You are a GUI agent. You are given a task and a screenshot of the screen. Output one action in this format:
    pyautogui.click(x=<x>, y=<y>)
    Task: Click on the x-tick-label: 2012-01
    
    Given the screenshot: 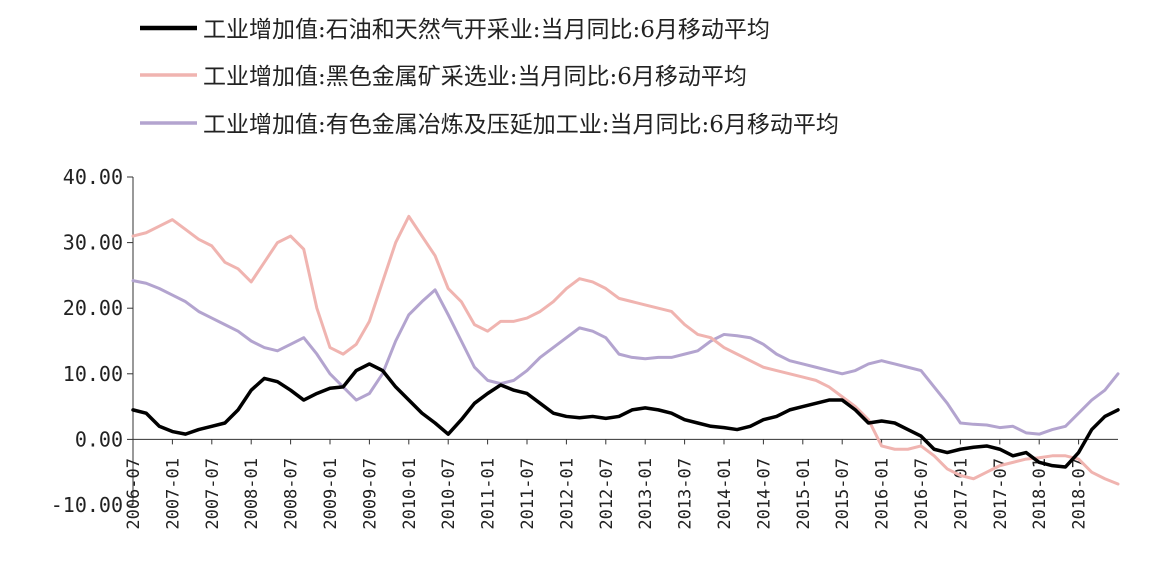 What is the action you would take?
    pyautogui.click(x=567, y=494)
    